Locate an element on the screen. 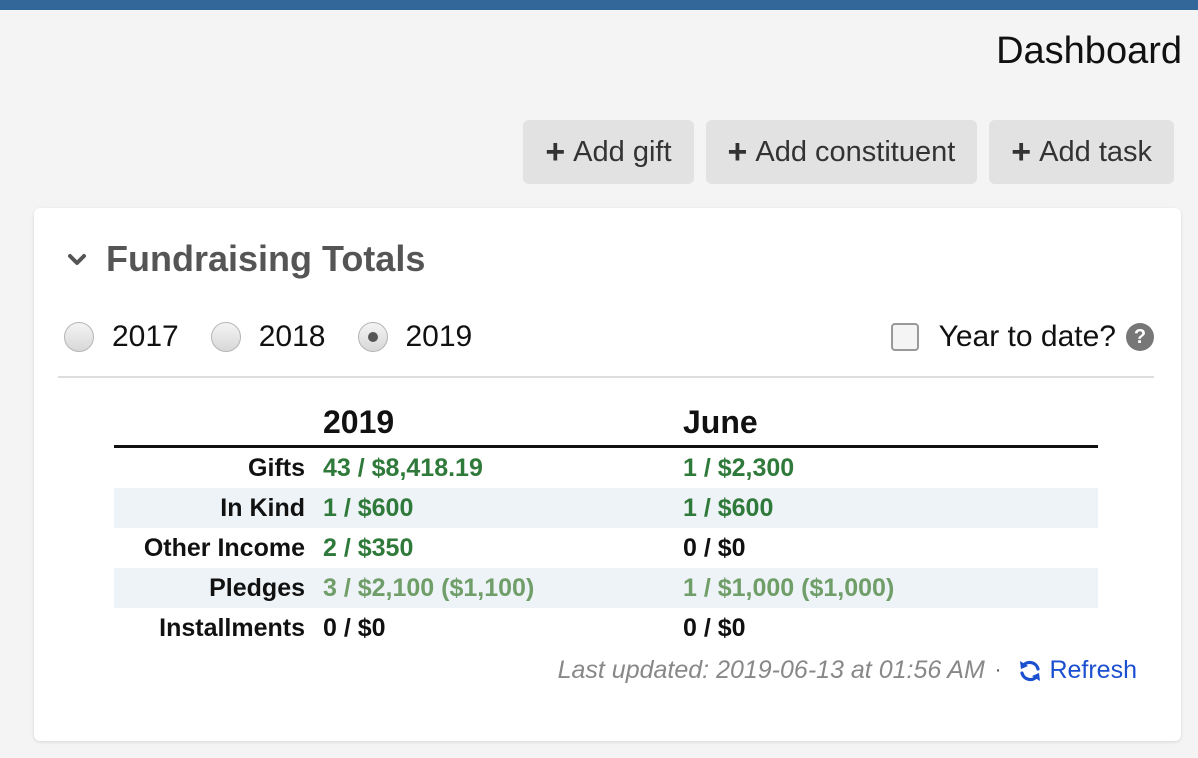 This screenshot has height=758, width=1198. table-row: In Kind 1 / $600 1 / $600 is located at coordinates (606, 508).